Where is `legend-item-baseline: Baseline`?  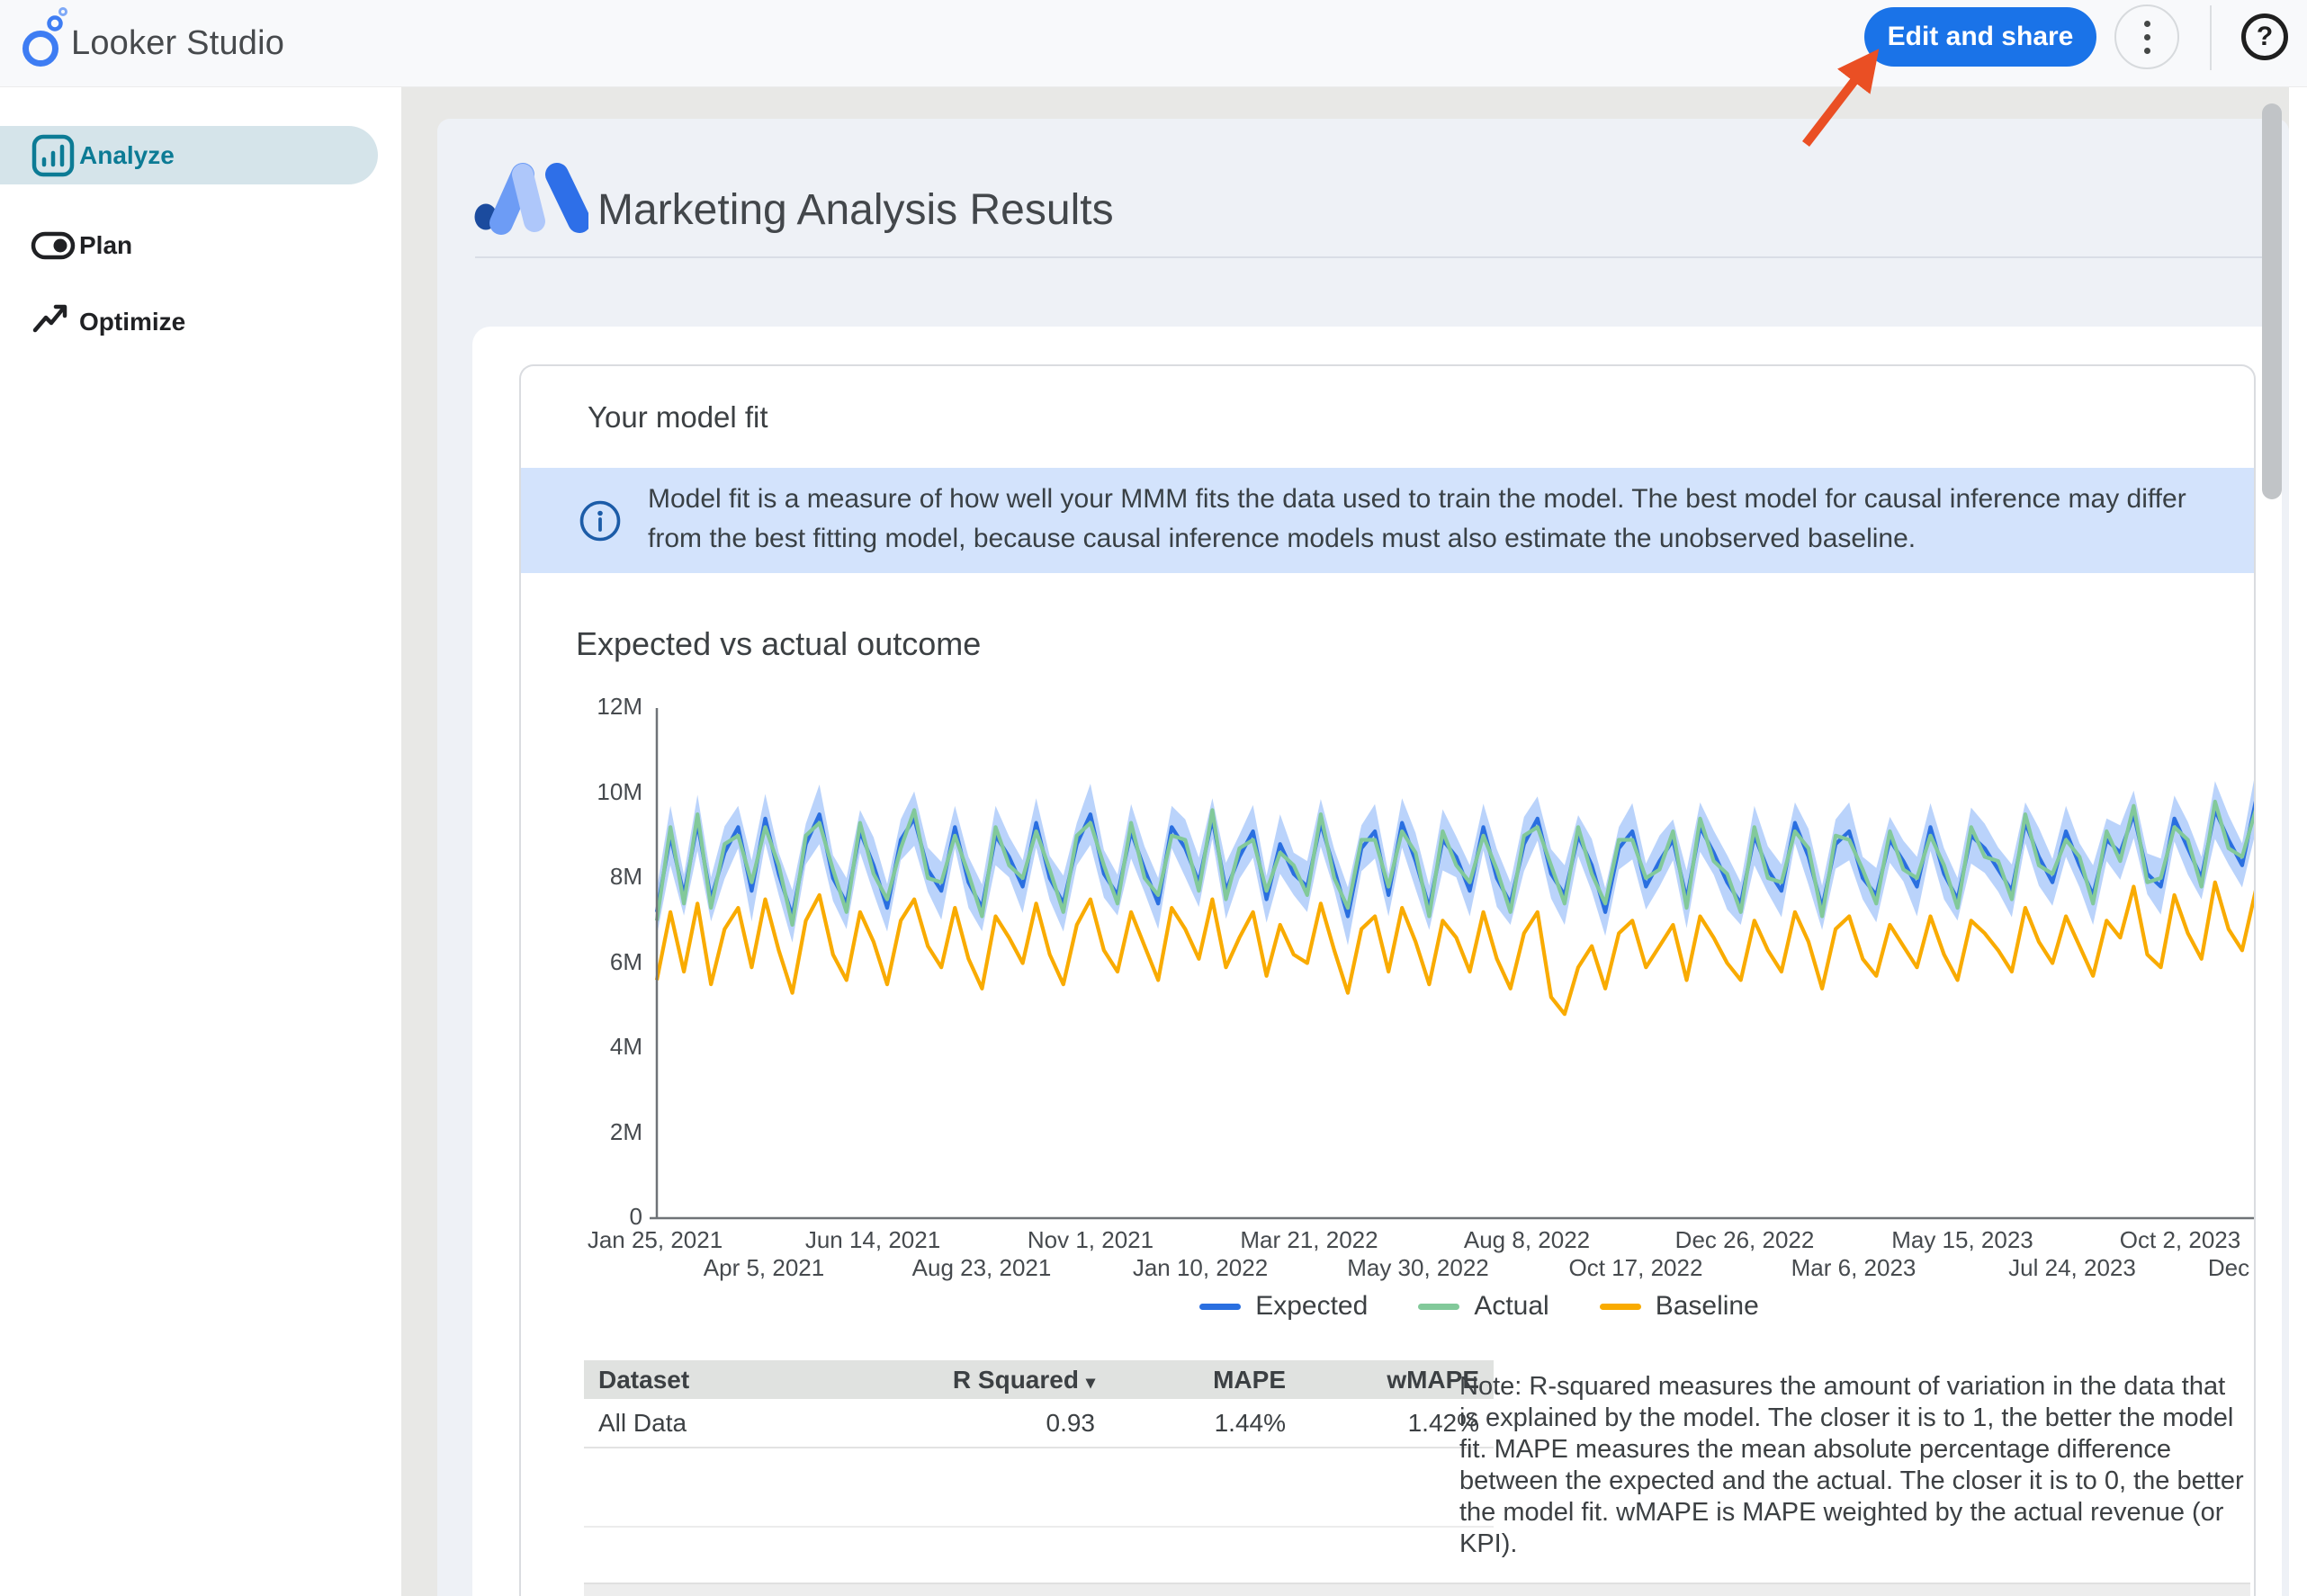 legend-item-baseline: Baseline is located at coordinates (1679, 1306).